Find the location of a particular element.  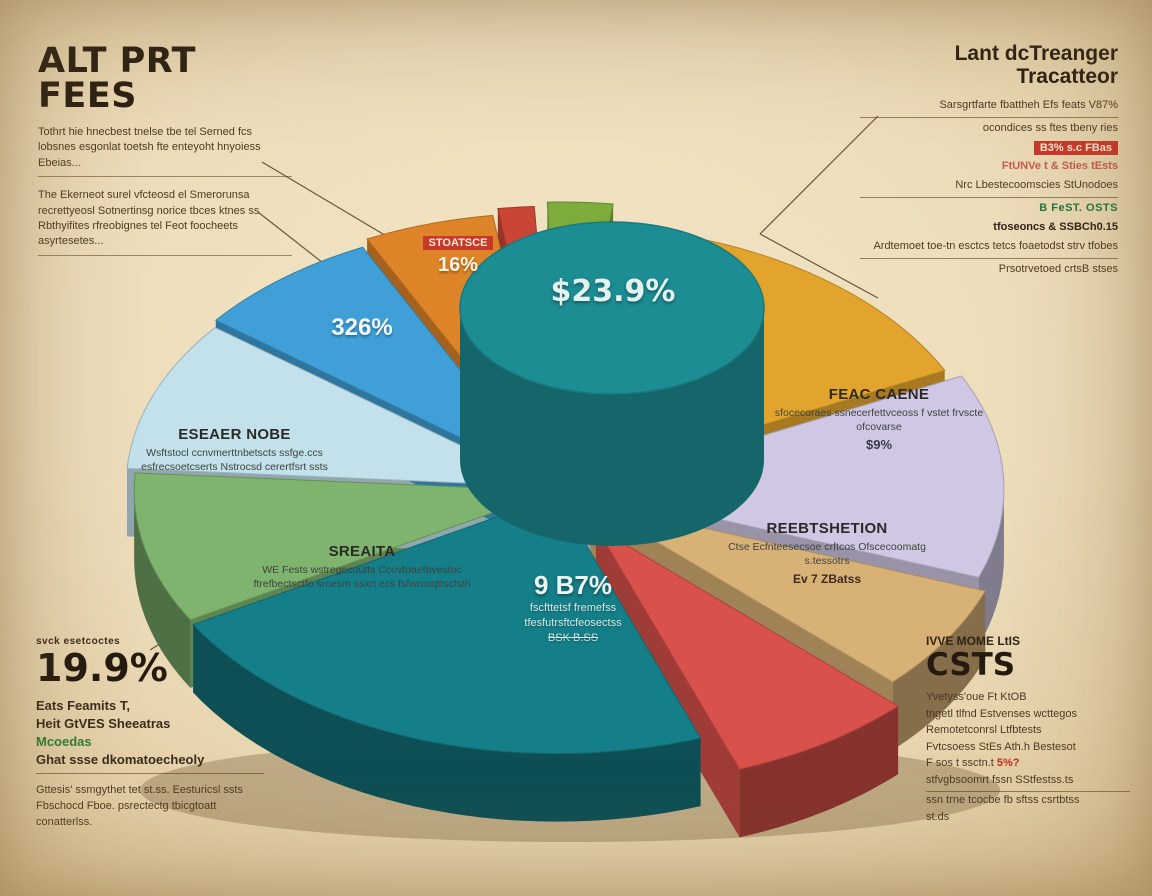

bottom-right-line-8: st.ds is located at coordinates (938, 816).